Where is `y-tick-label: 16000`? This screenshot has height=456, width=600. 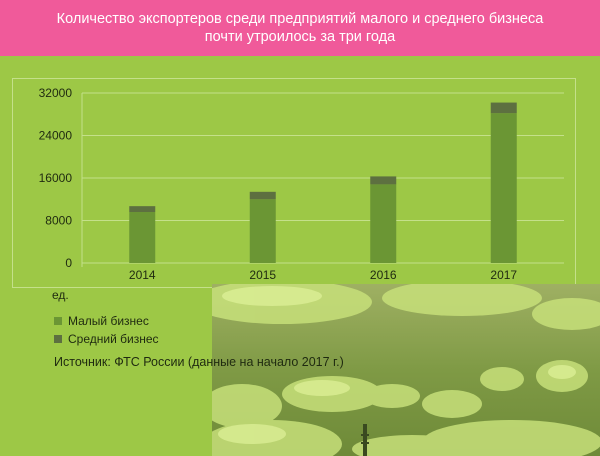 y-tick-label: 16000 is located at coordinates (56, 178).